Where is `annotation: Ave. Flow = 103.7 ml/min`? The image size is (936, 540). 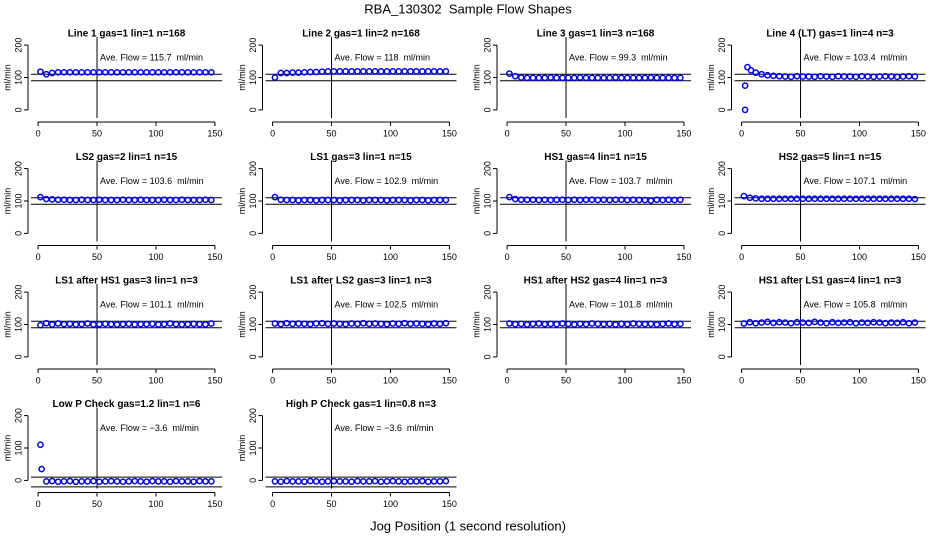
annotation: Ave. Flow = 103.7 ml/min is located at coordinates (621, 181).